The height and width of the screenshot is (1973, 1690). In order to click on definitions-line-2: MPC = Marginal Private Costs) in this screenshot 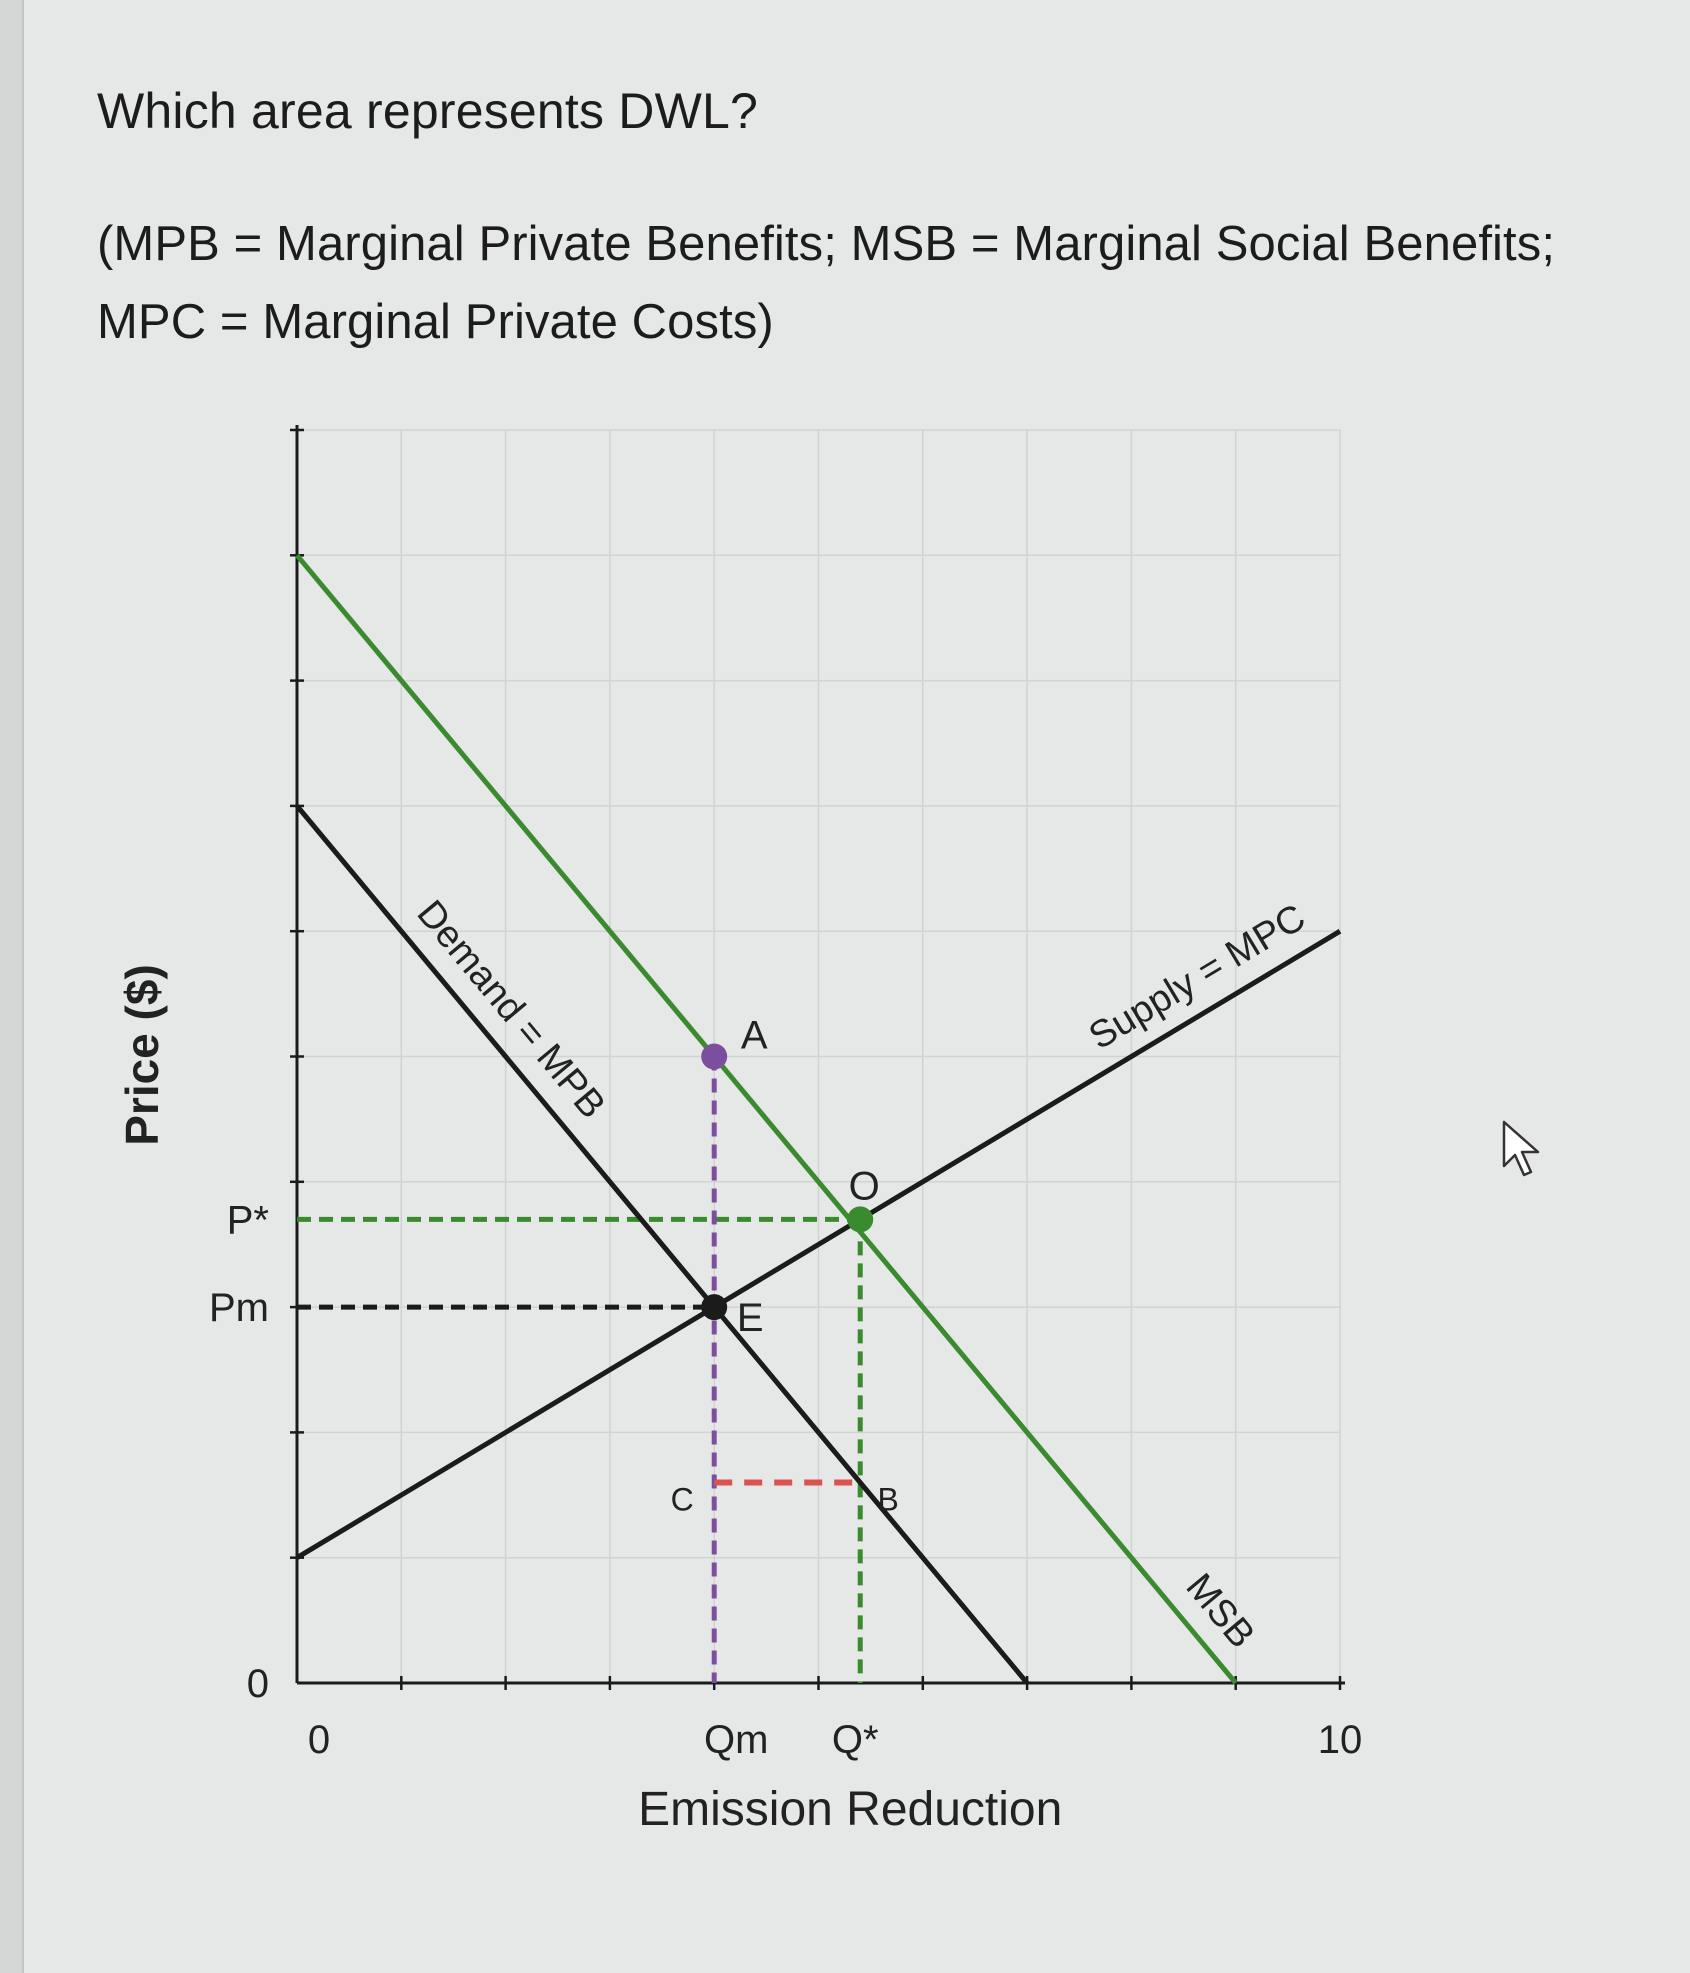, I will do `click(435, 322)`.